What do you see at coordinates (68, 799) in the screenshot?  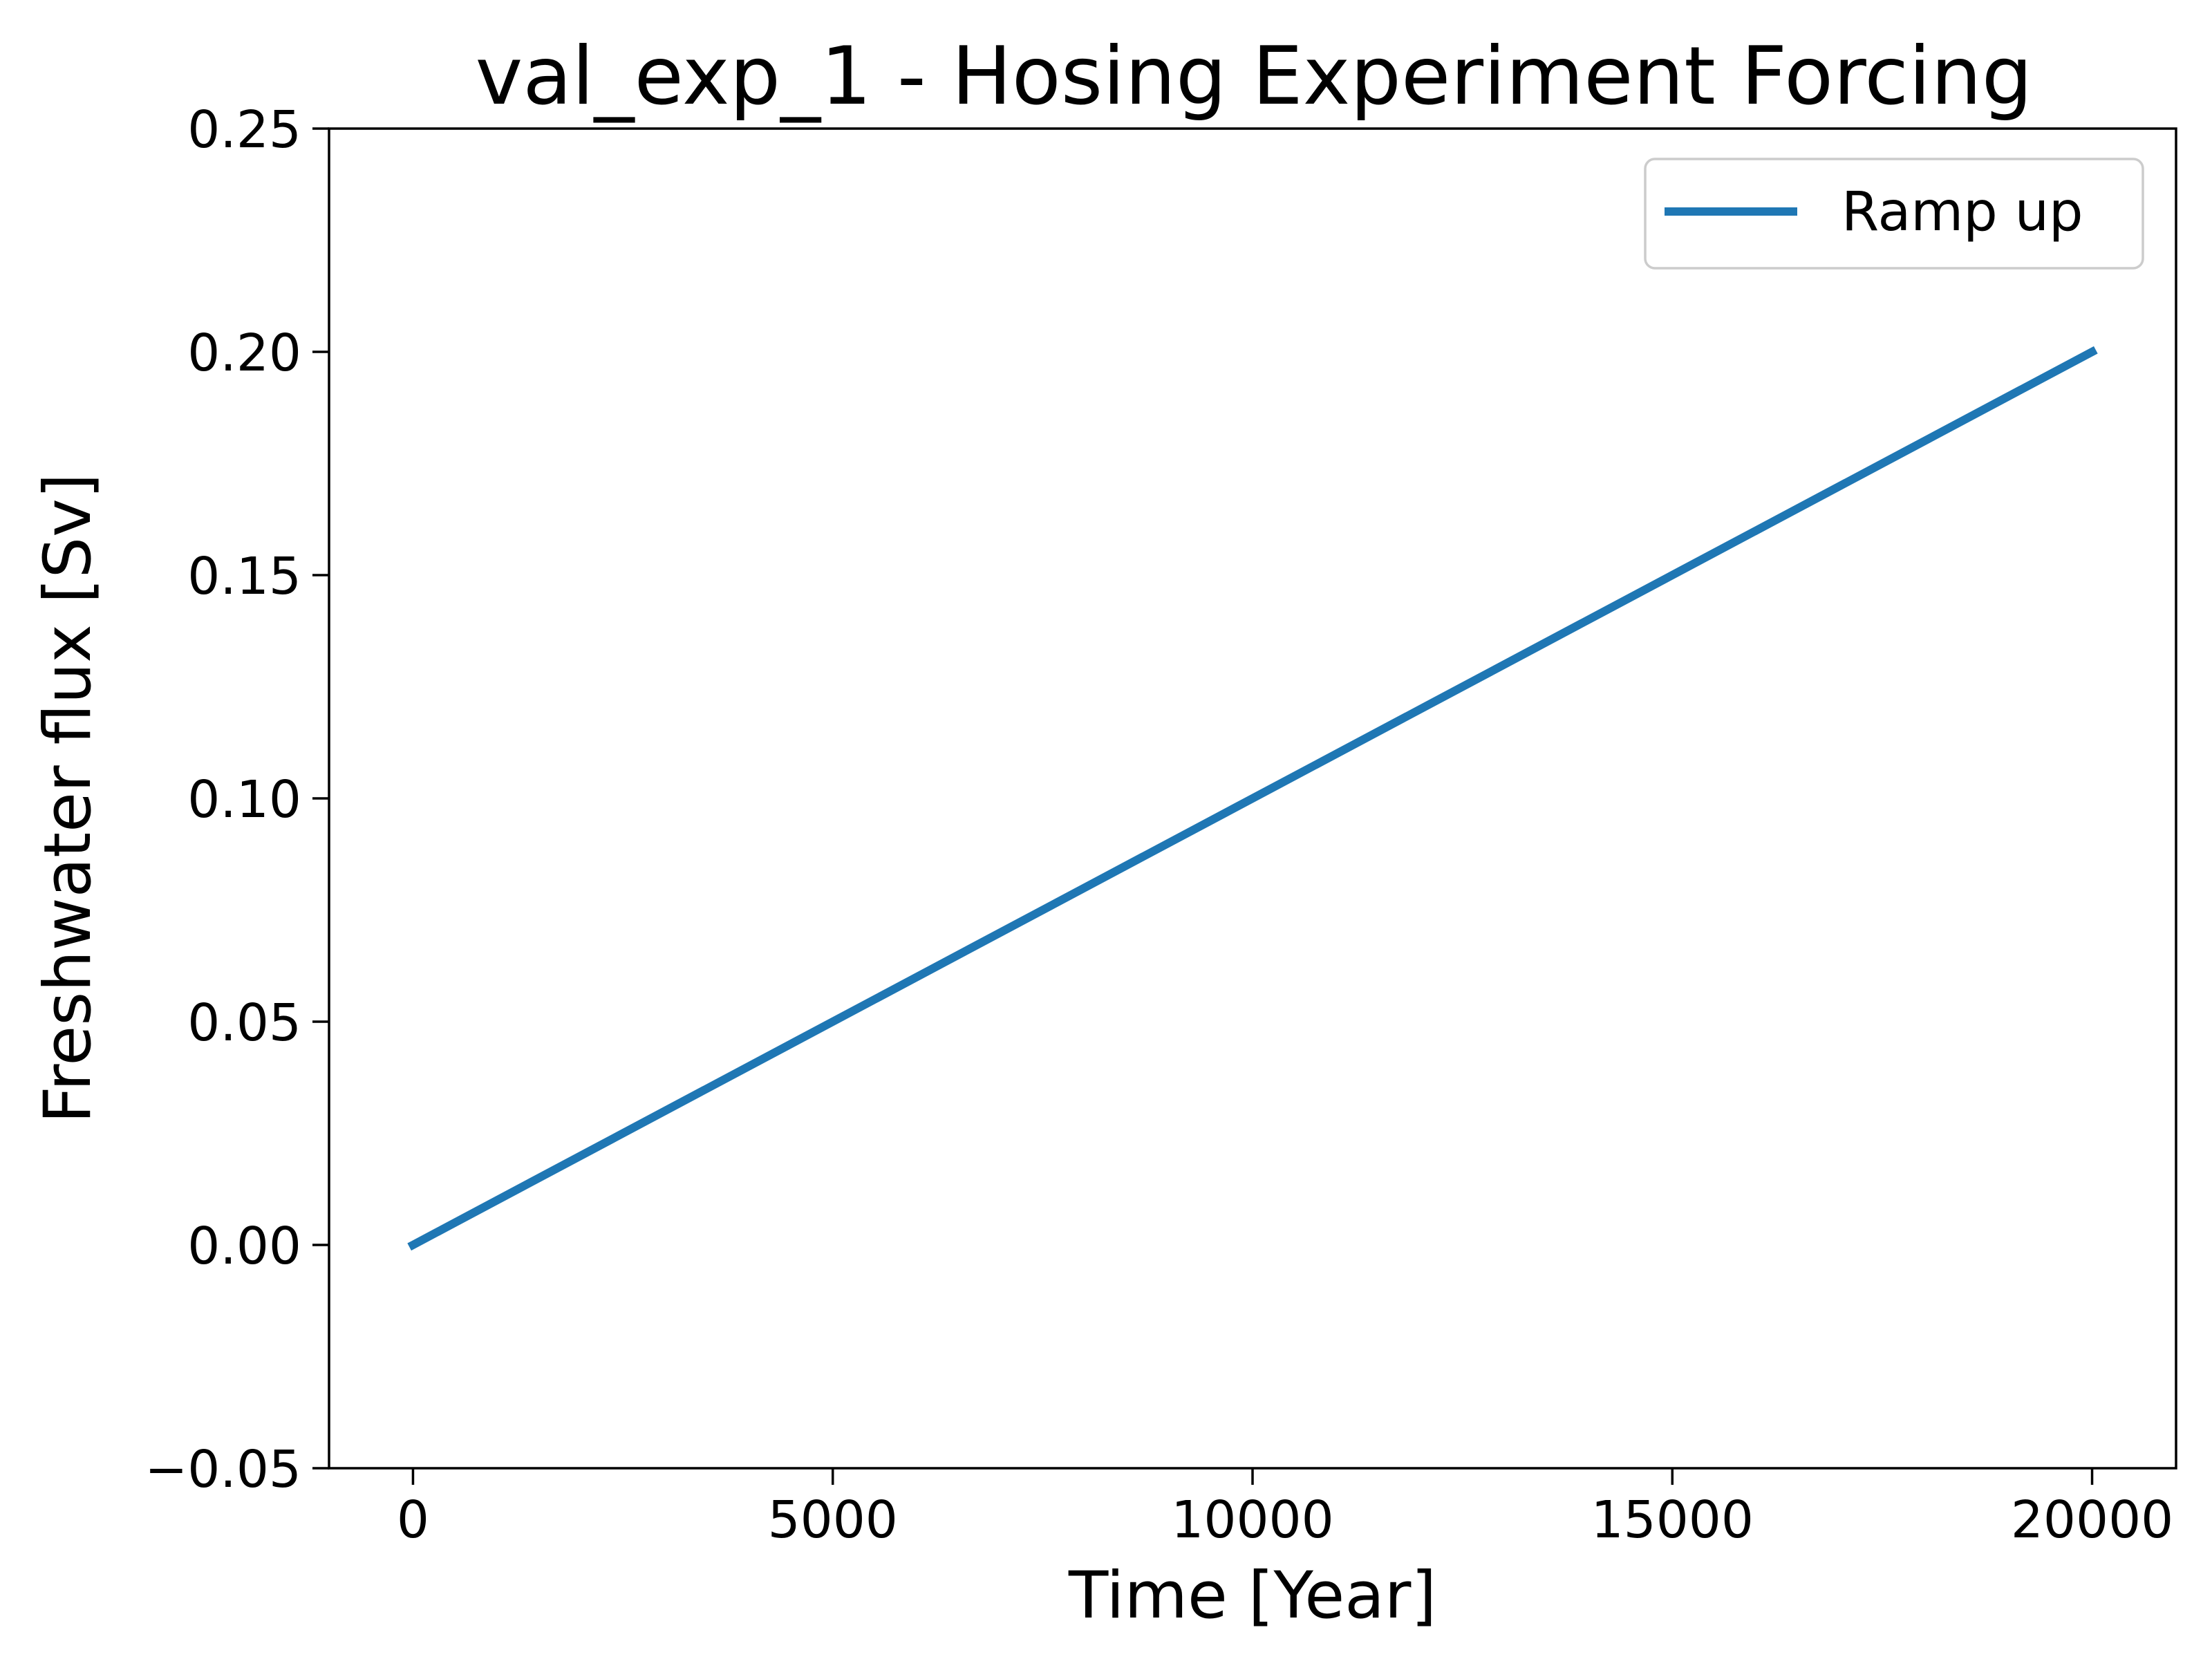 I see `y-axis-label: Freshwater flux [Sv]` at bounding box center [68, 799].